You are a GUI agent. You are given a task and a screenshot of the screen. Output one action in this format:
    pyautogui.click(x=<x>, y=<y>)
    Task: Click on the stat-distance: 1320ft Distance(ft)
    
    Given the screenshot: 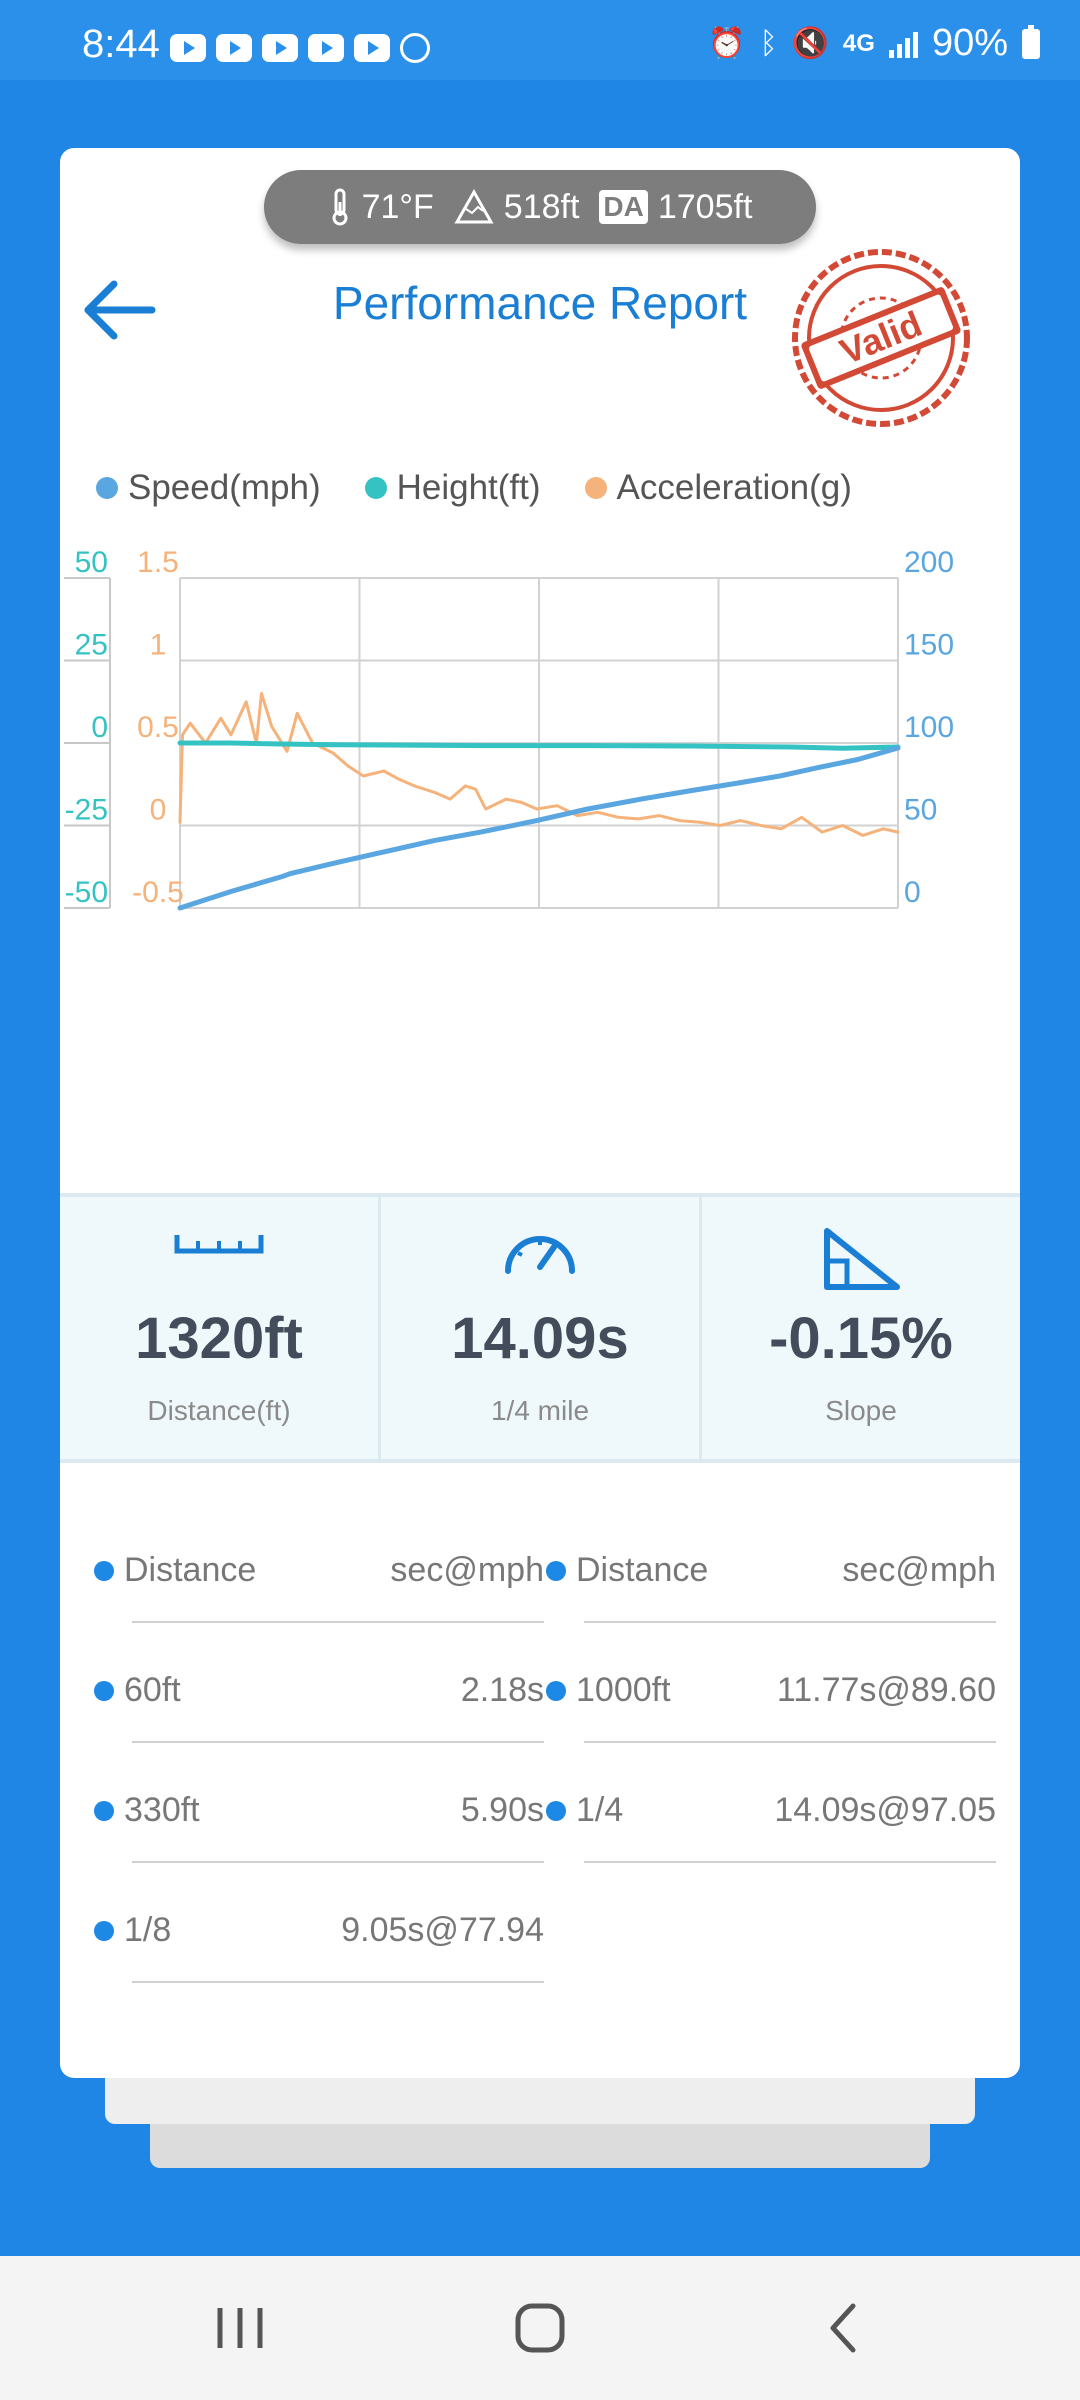 What is the action you would take?
    pyautogui.click(x=219, y=1328)
    